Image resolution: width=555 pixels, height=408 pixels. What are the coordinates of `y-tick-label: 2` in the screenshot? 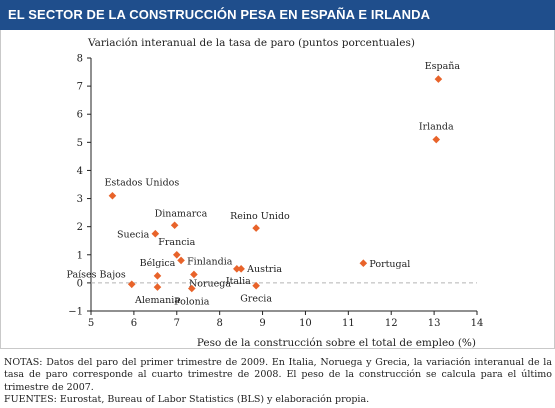 It's located at (80, 227).